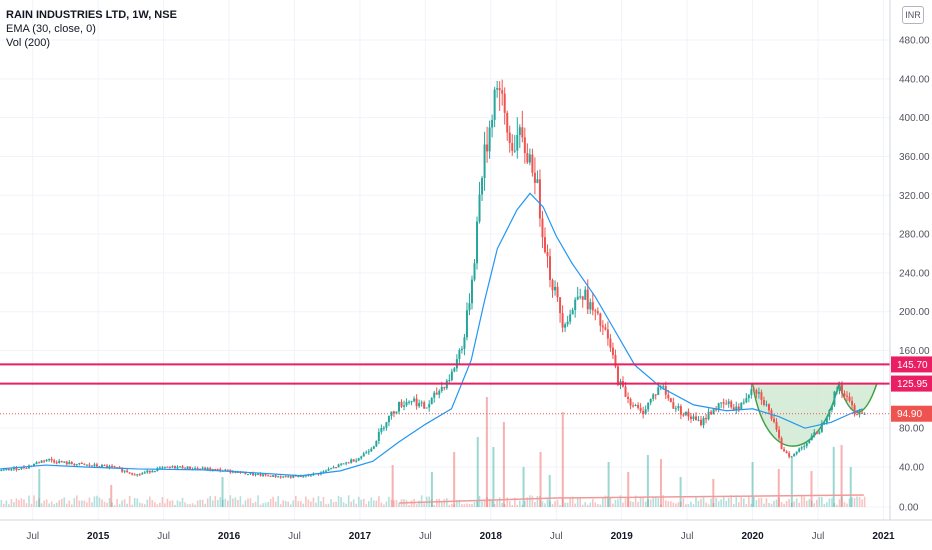 The height and width of the screenshot is (550, 932). What do you see at coordinates (91, 15) in the screenshot?
I see `symbol-title: RAIN INDUSTRIES LTD, 1W, NSE` at bounding box center [91, 15].